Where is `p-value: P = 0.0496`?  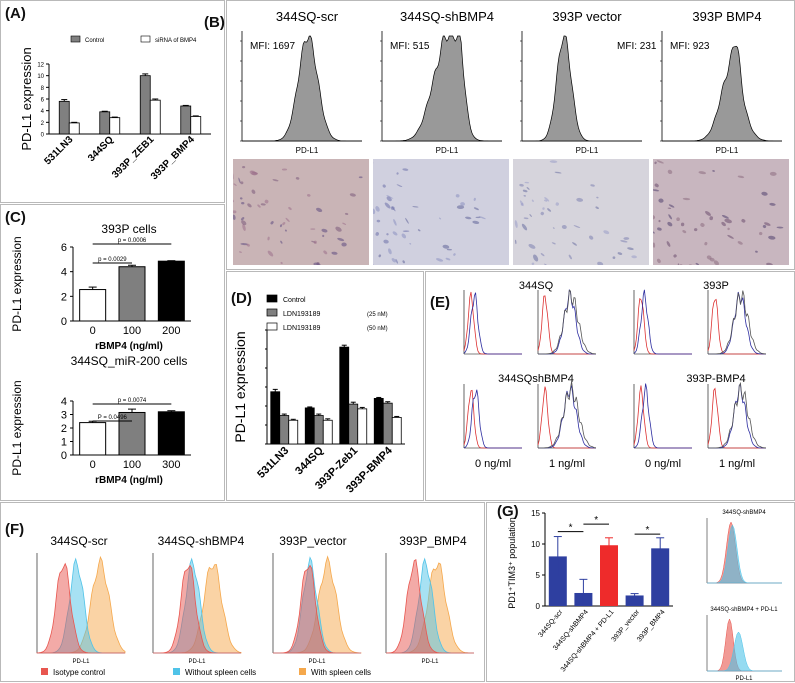 p-value: P = 0.0496 is located at coordinates (113, 418).